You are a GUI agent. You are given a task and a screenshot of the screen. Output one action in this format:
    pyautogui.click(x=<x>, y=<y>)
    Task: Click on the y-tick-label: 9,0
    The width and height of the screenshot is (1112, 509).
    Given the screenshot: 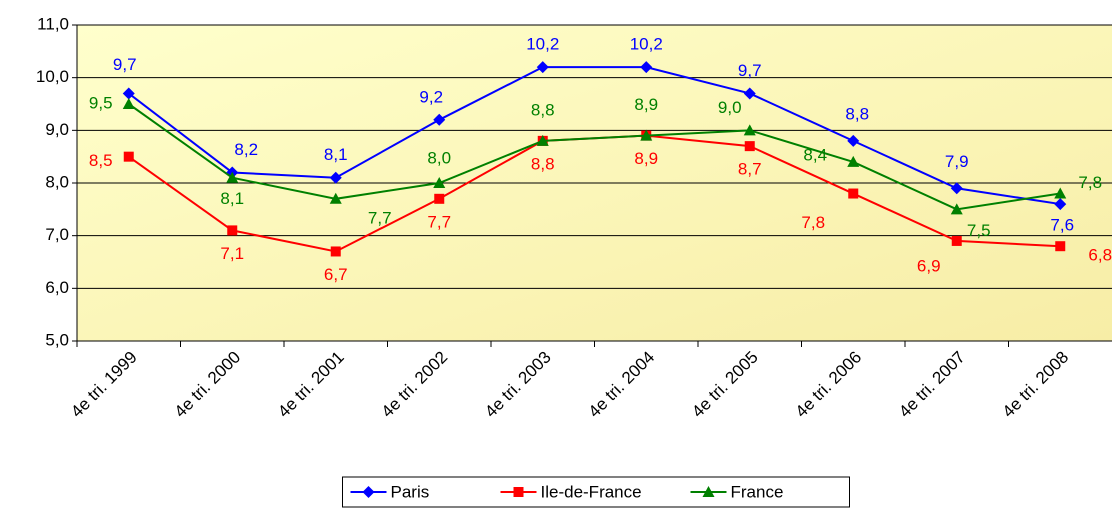 What is the action you would take?
    pyautogui.click(x=57, y=129)
    